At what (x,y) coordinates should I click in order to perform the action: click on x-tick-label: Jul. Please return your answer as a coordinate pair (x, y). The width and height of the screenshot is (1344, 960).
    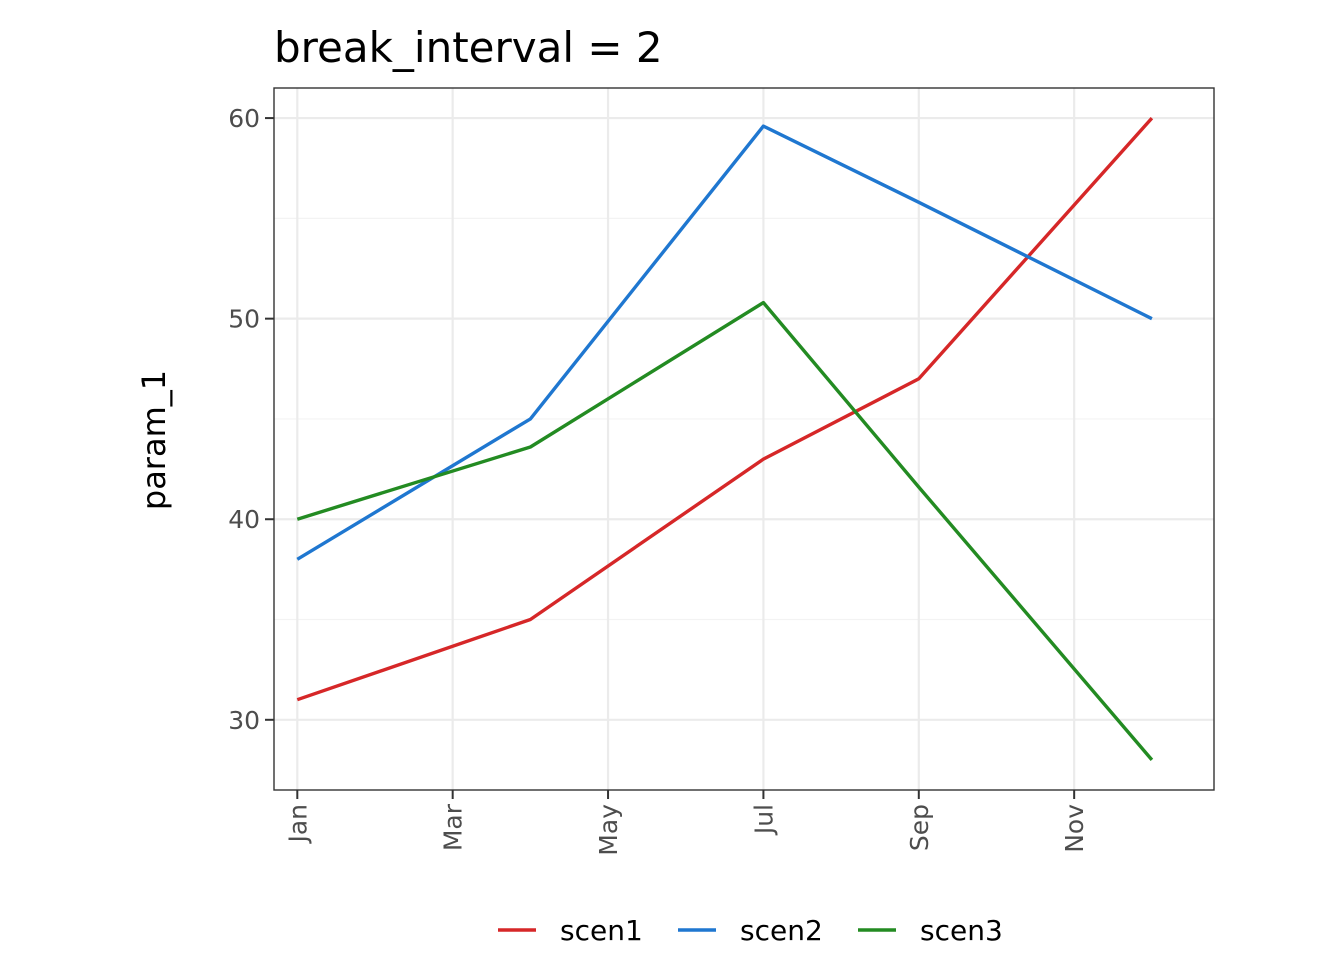
    Looking at the image, I should click on (763, 820).